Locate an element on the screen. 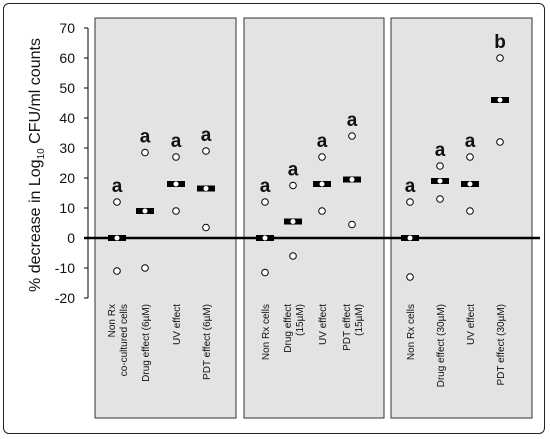  y-axis-label-main: % decrease in Log is located at coordinates (35, 225).